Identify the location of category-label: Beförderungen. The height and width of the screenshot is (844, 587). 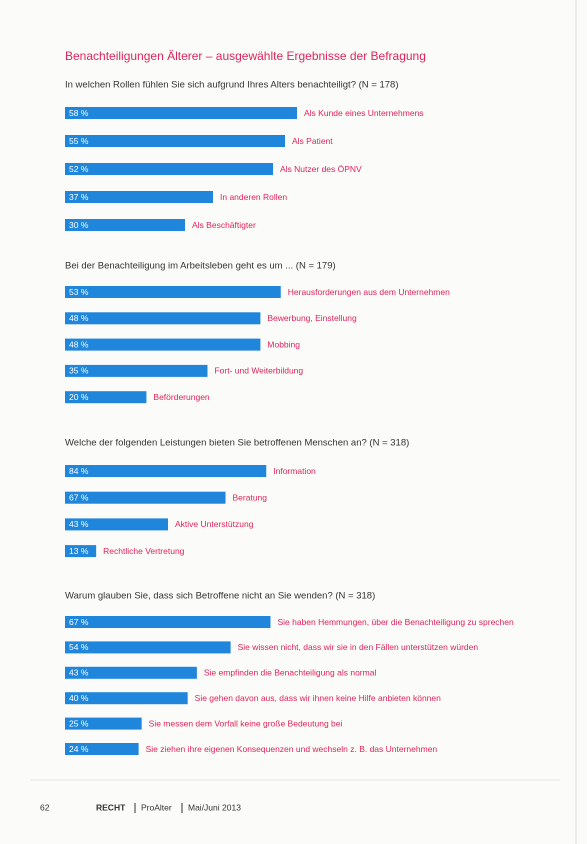
(181, 397).